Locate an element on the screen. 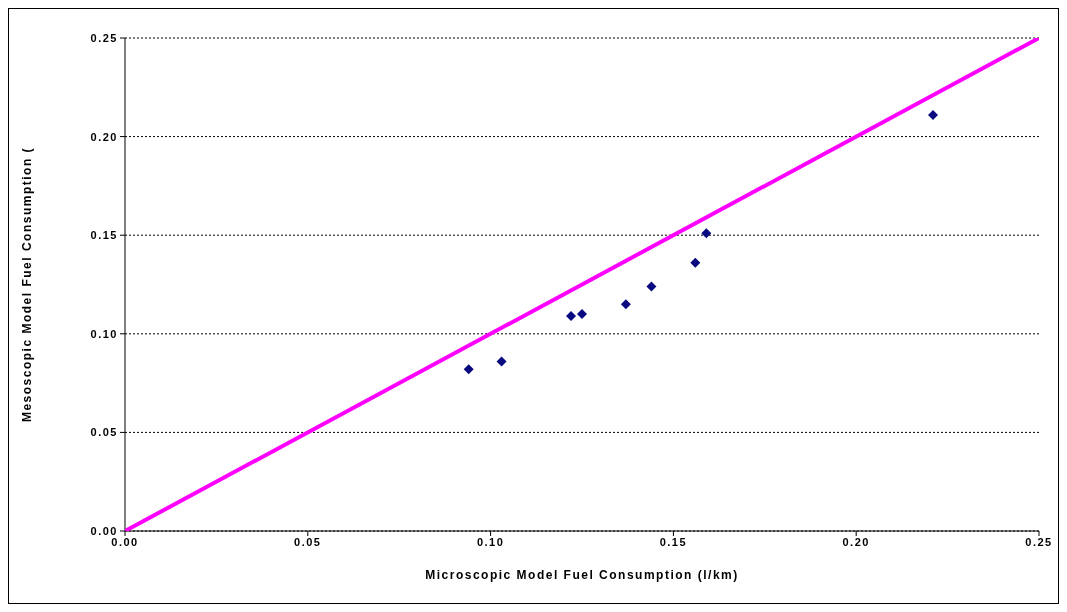  x-tick-label: 0.05 is located at coordinates (308, 541).